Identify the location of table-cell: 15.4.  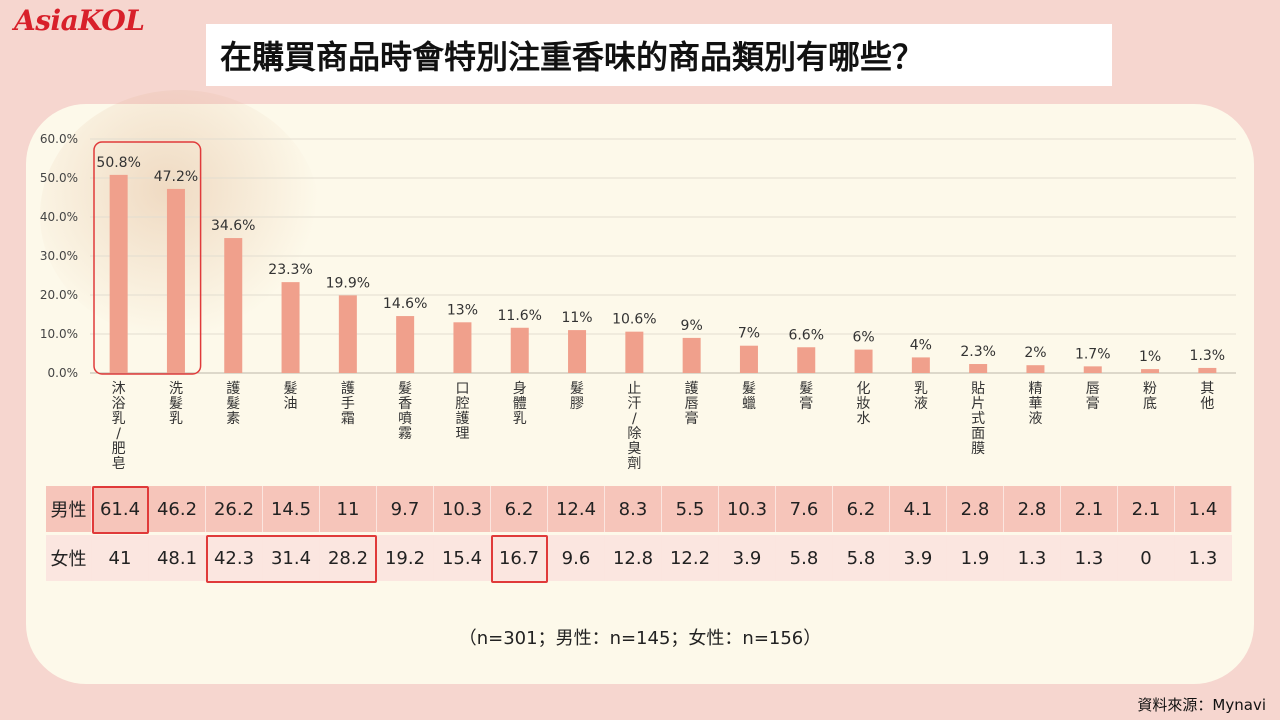
(462, 558).